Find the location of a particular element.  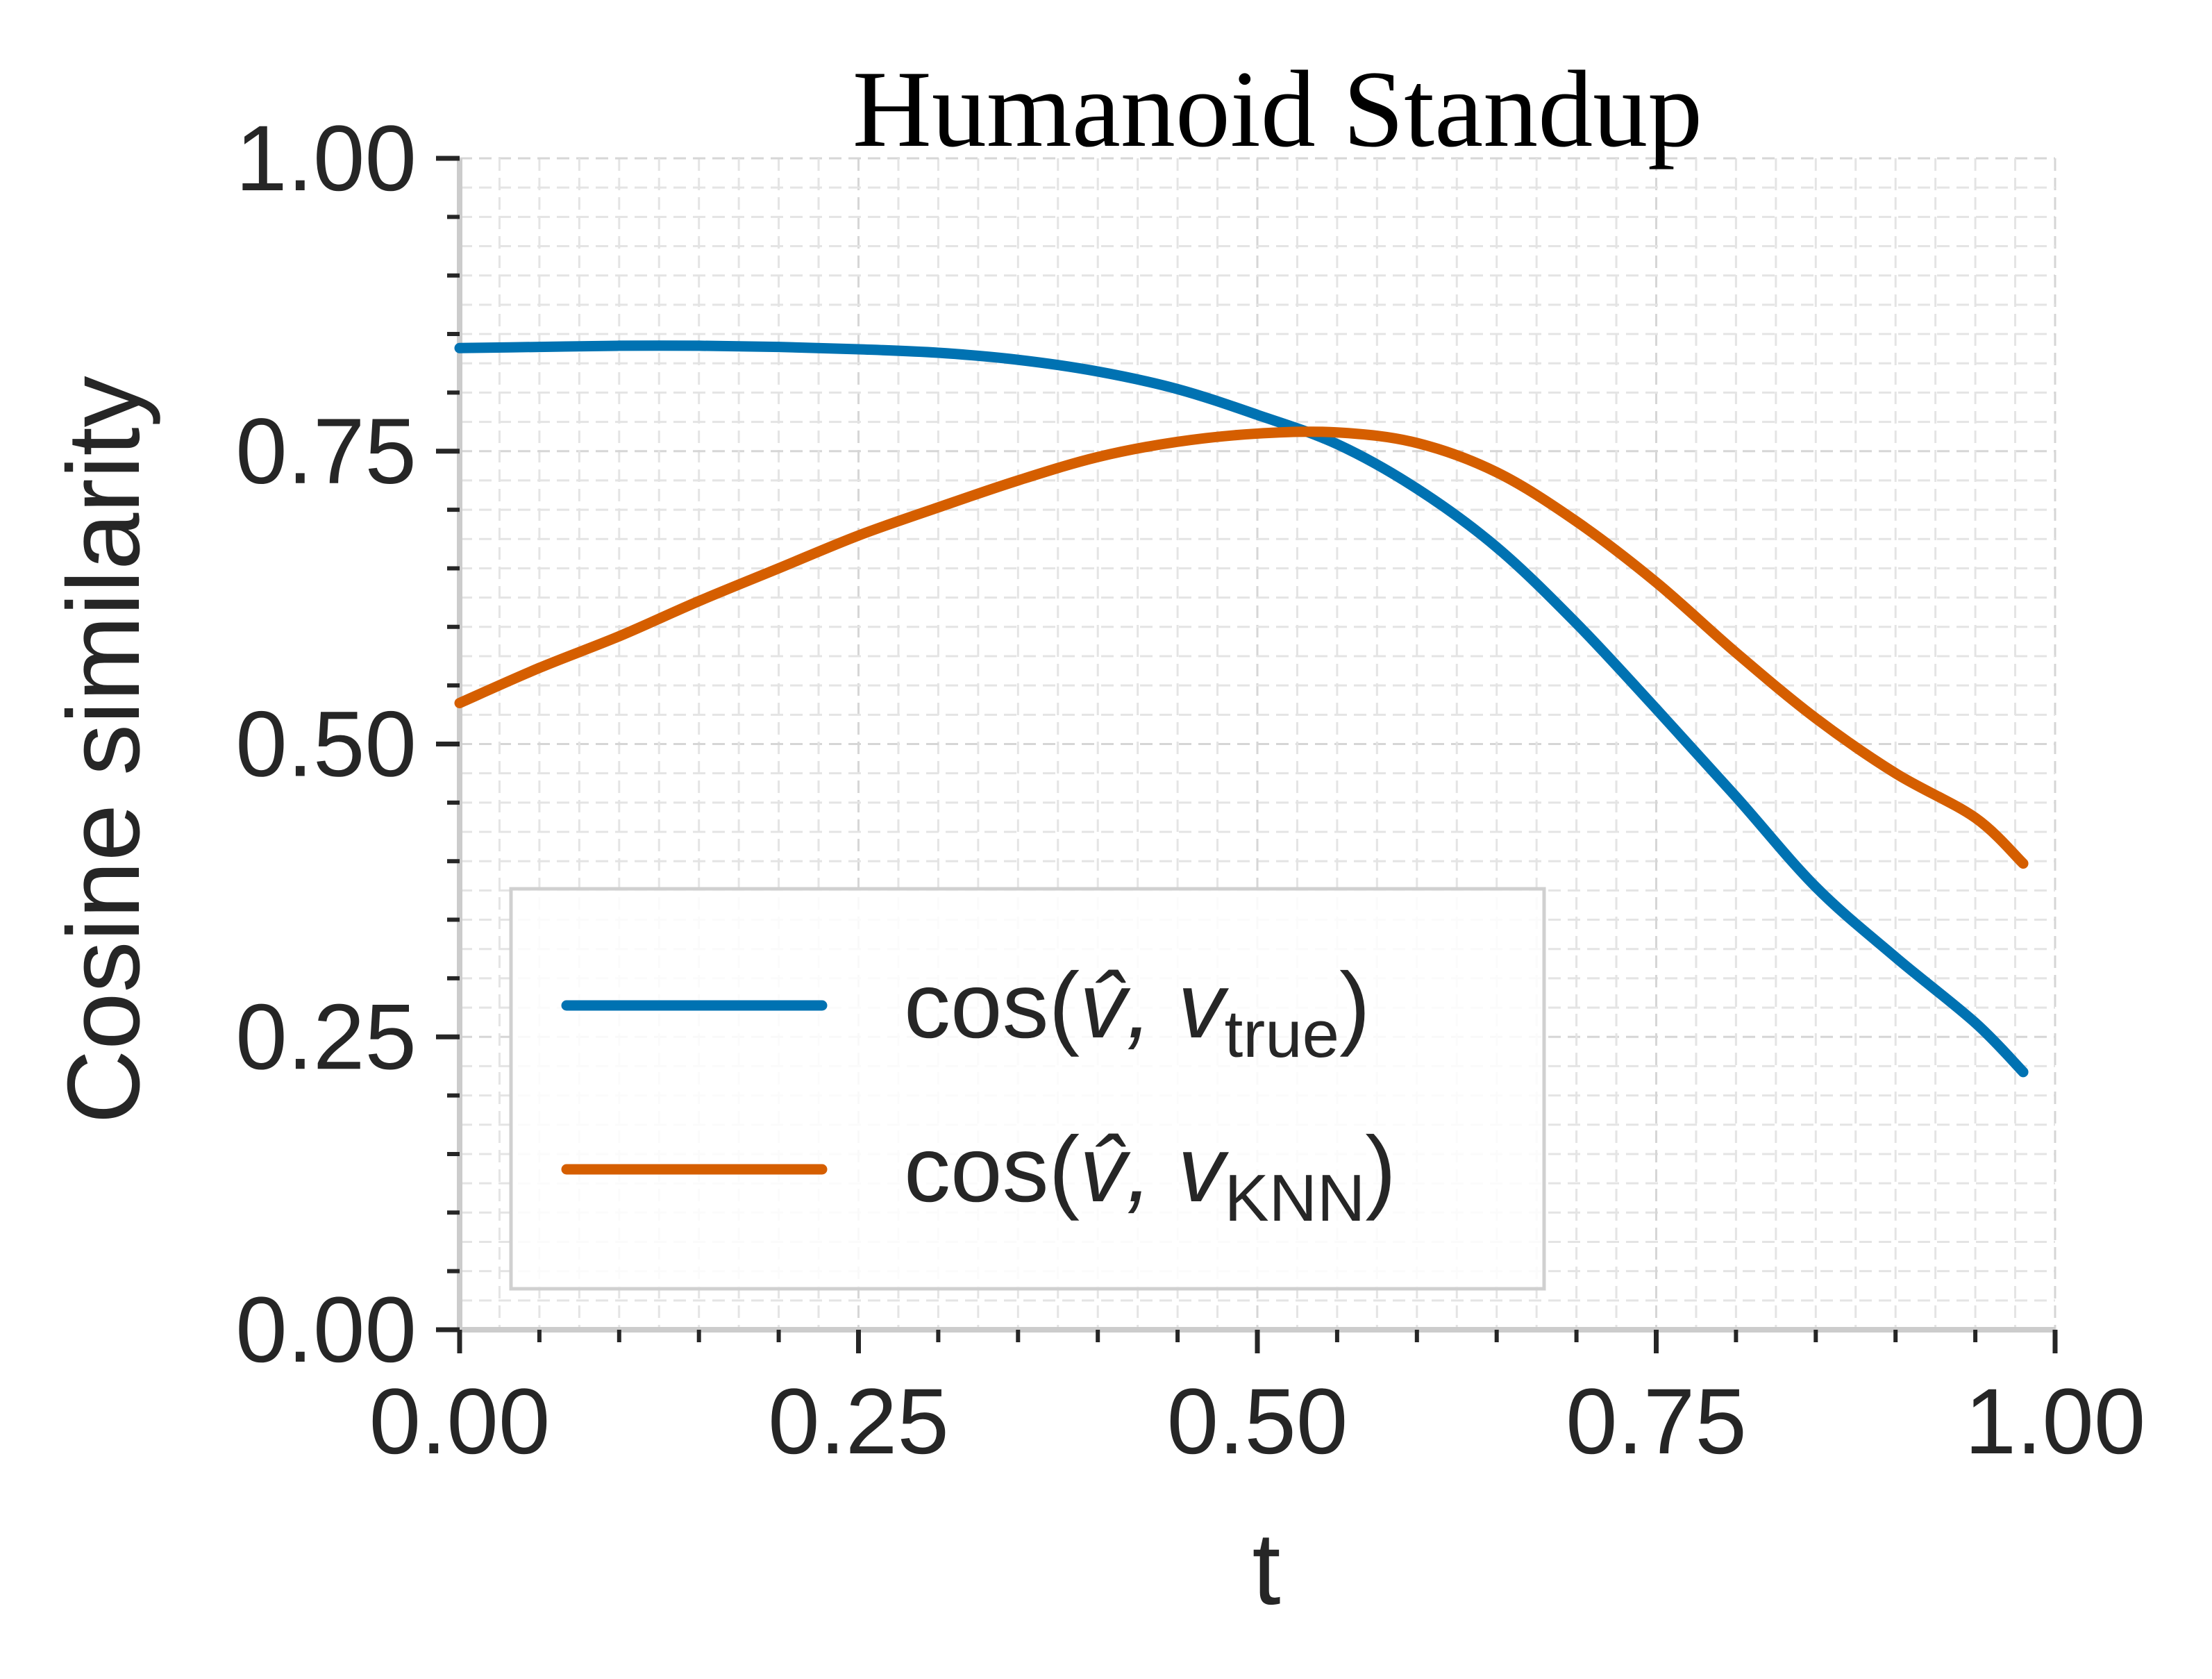

x-tick-label: 0.50 is located at coordinates (1257, 1421).